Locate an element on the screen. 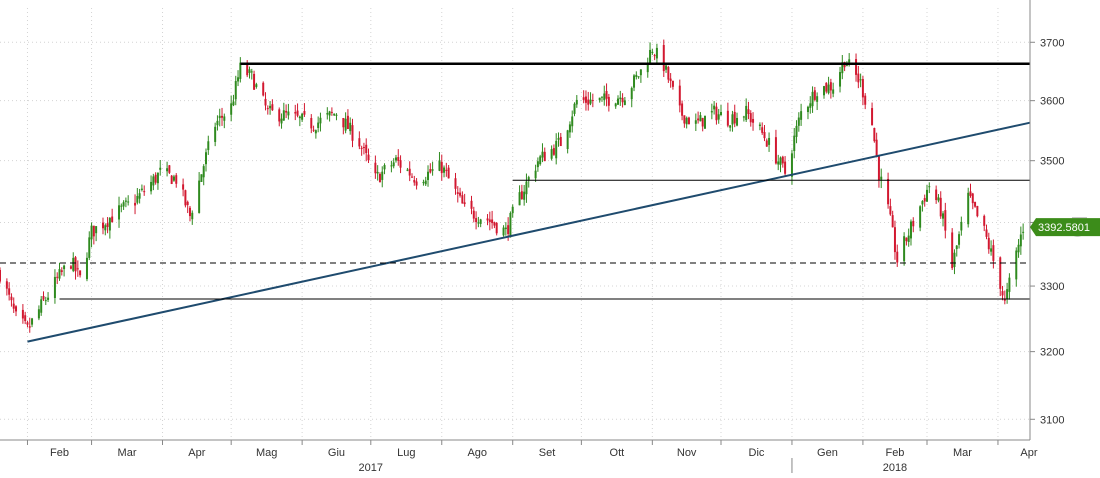 The width and height of the screenshot is (1100, 478). x-tick-label: Mag is located at coordinates (266, 453).